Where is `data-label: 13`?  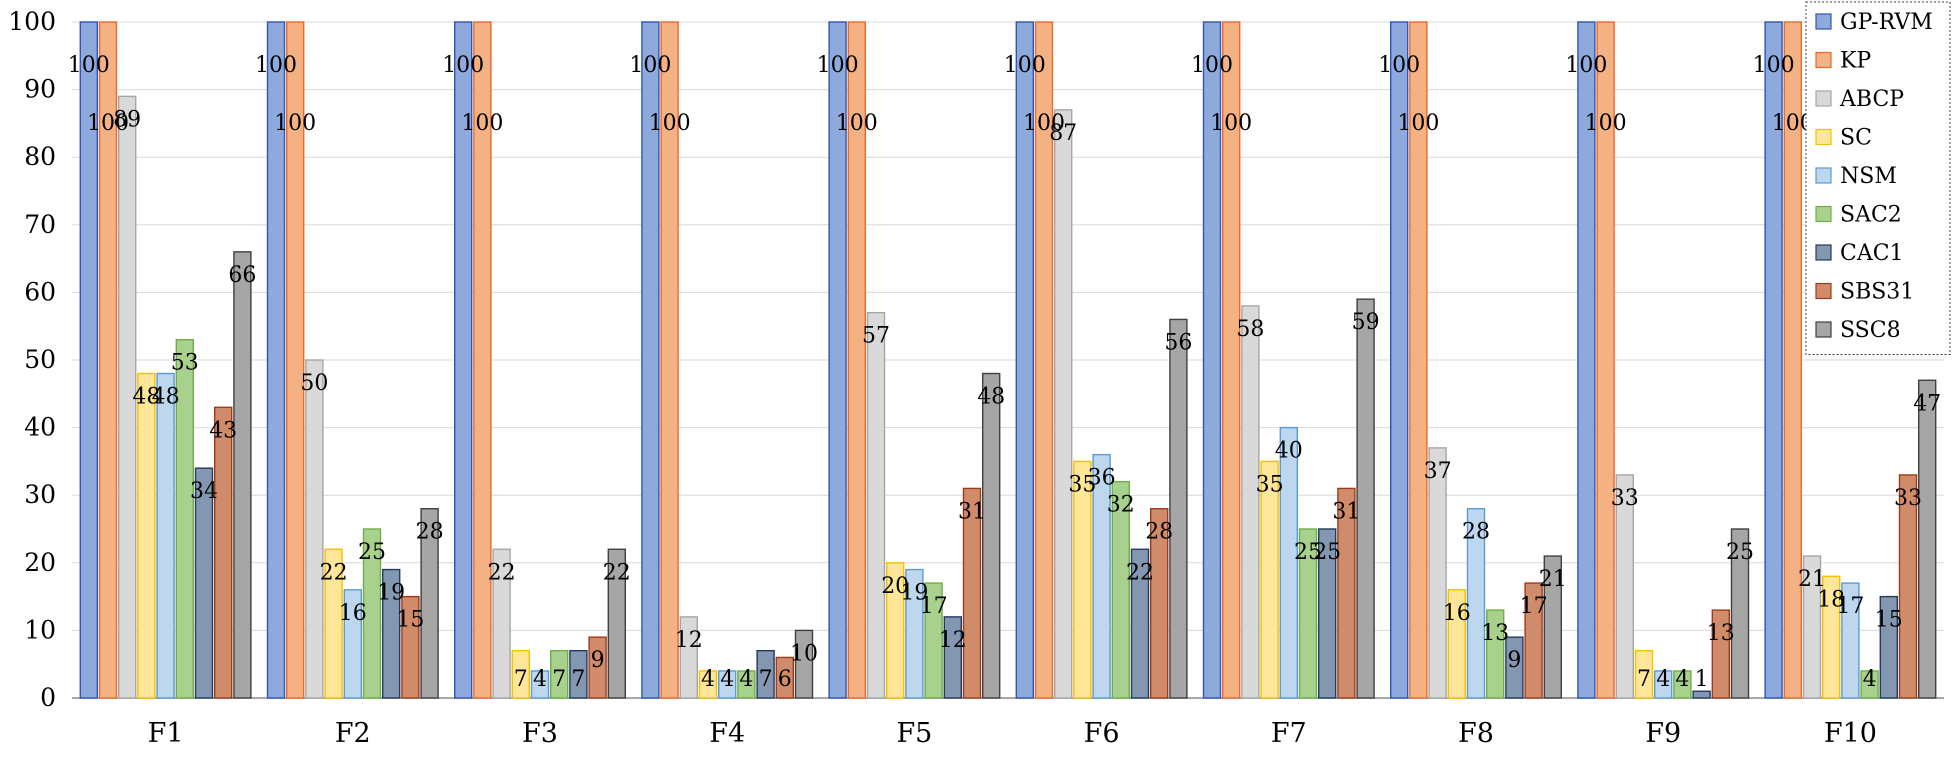 data-label: 13 is located at coordinates (1495, 633).